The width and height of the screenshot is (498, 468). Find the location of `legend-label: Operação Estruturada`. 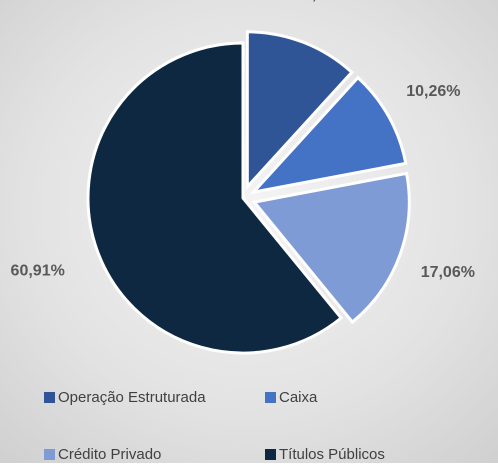

legend-label: Operação Estruturada is located at coordinates (132, 397).